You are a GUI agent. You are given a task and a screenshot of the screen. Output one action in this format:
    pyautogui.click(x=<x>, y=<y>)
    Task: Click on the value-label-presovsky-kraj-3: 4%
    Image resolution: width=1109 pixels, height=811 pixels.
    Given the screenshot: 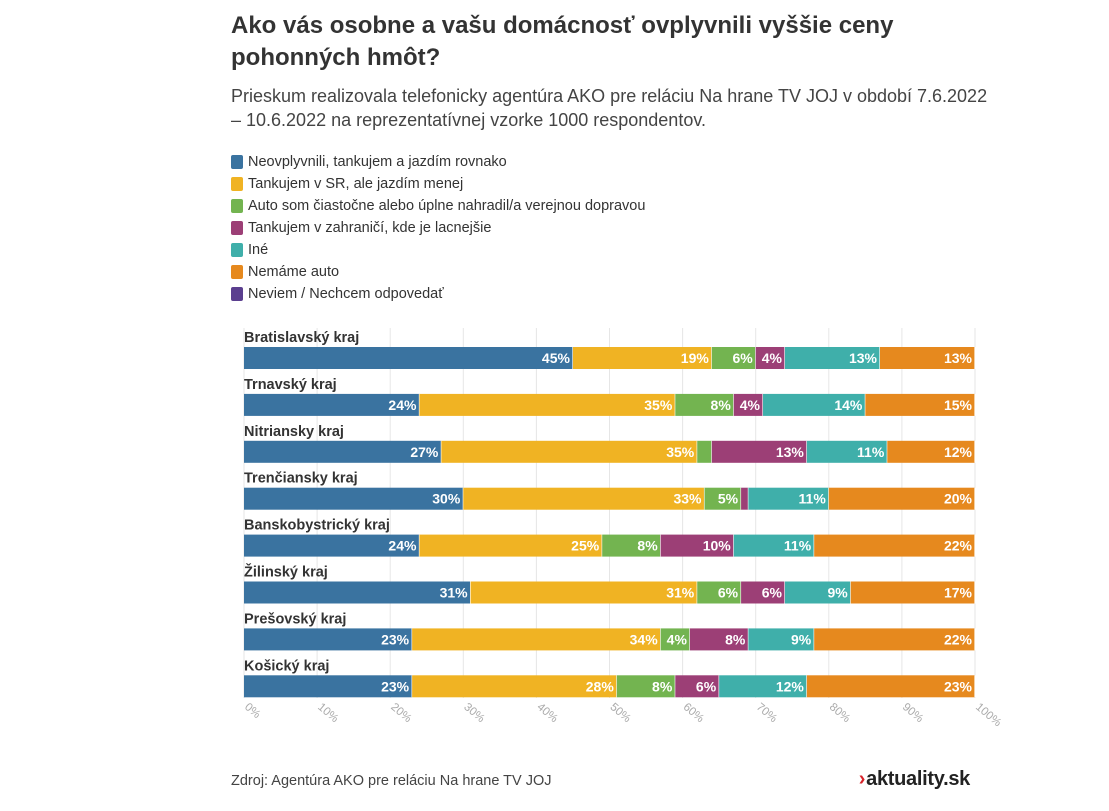 What is the action you would take?
    pyautogui.click(x=677, y=639)
    